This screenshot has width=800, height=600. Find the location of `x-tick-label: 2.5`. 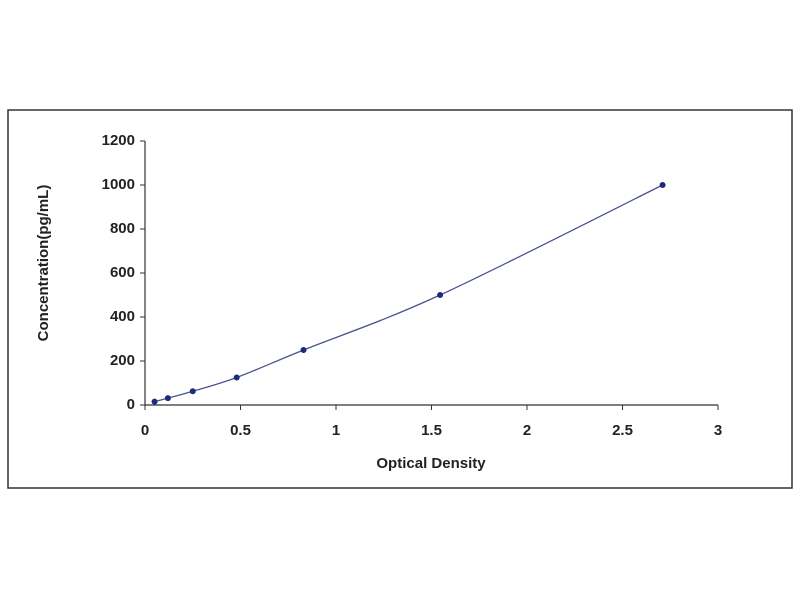

x-tick-label: 2.5 is located at coordinates (622, 430).